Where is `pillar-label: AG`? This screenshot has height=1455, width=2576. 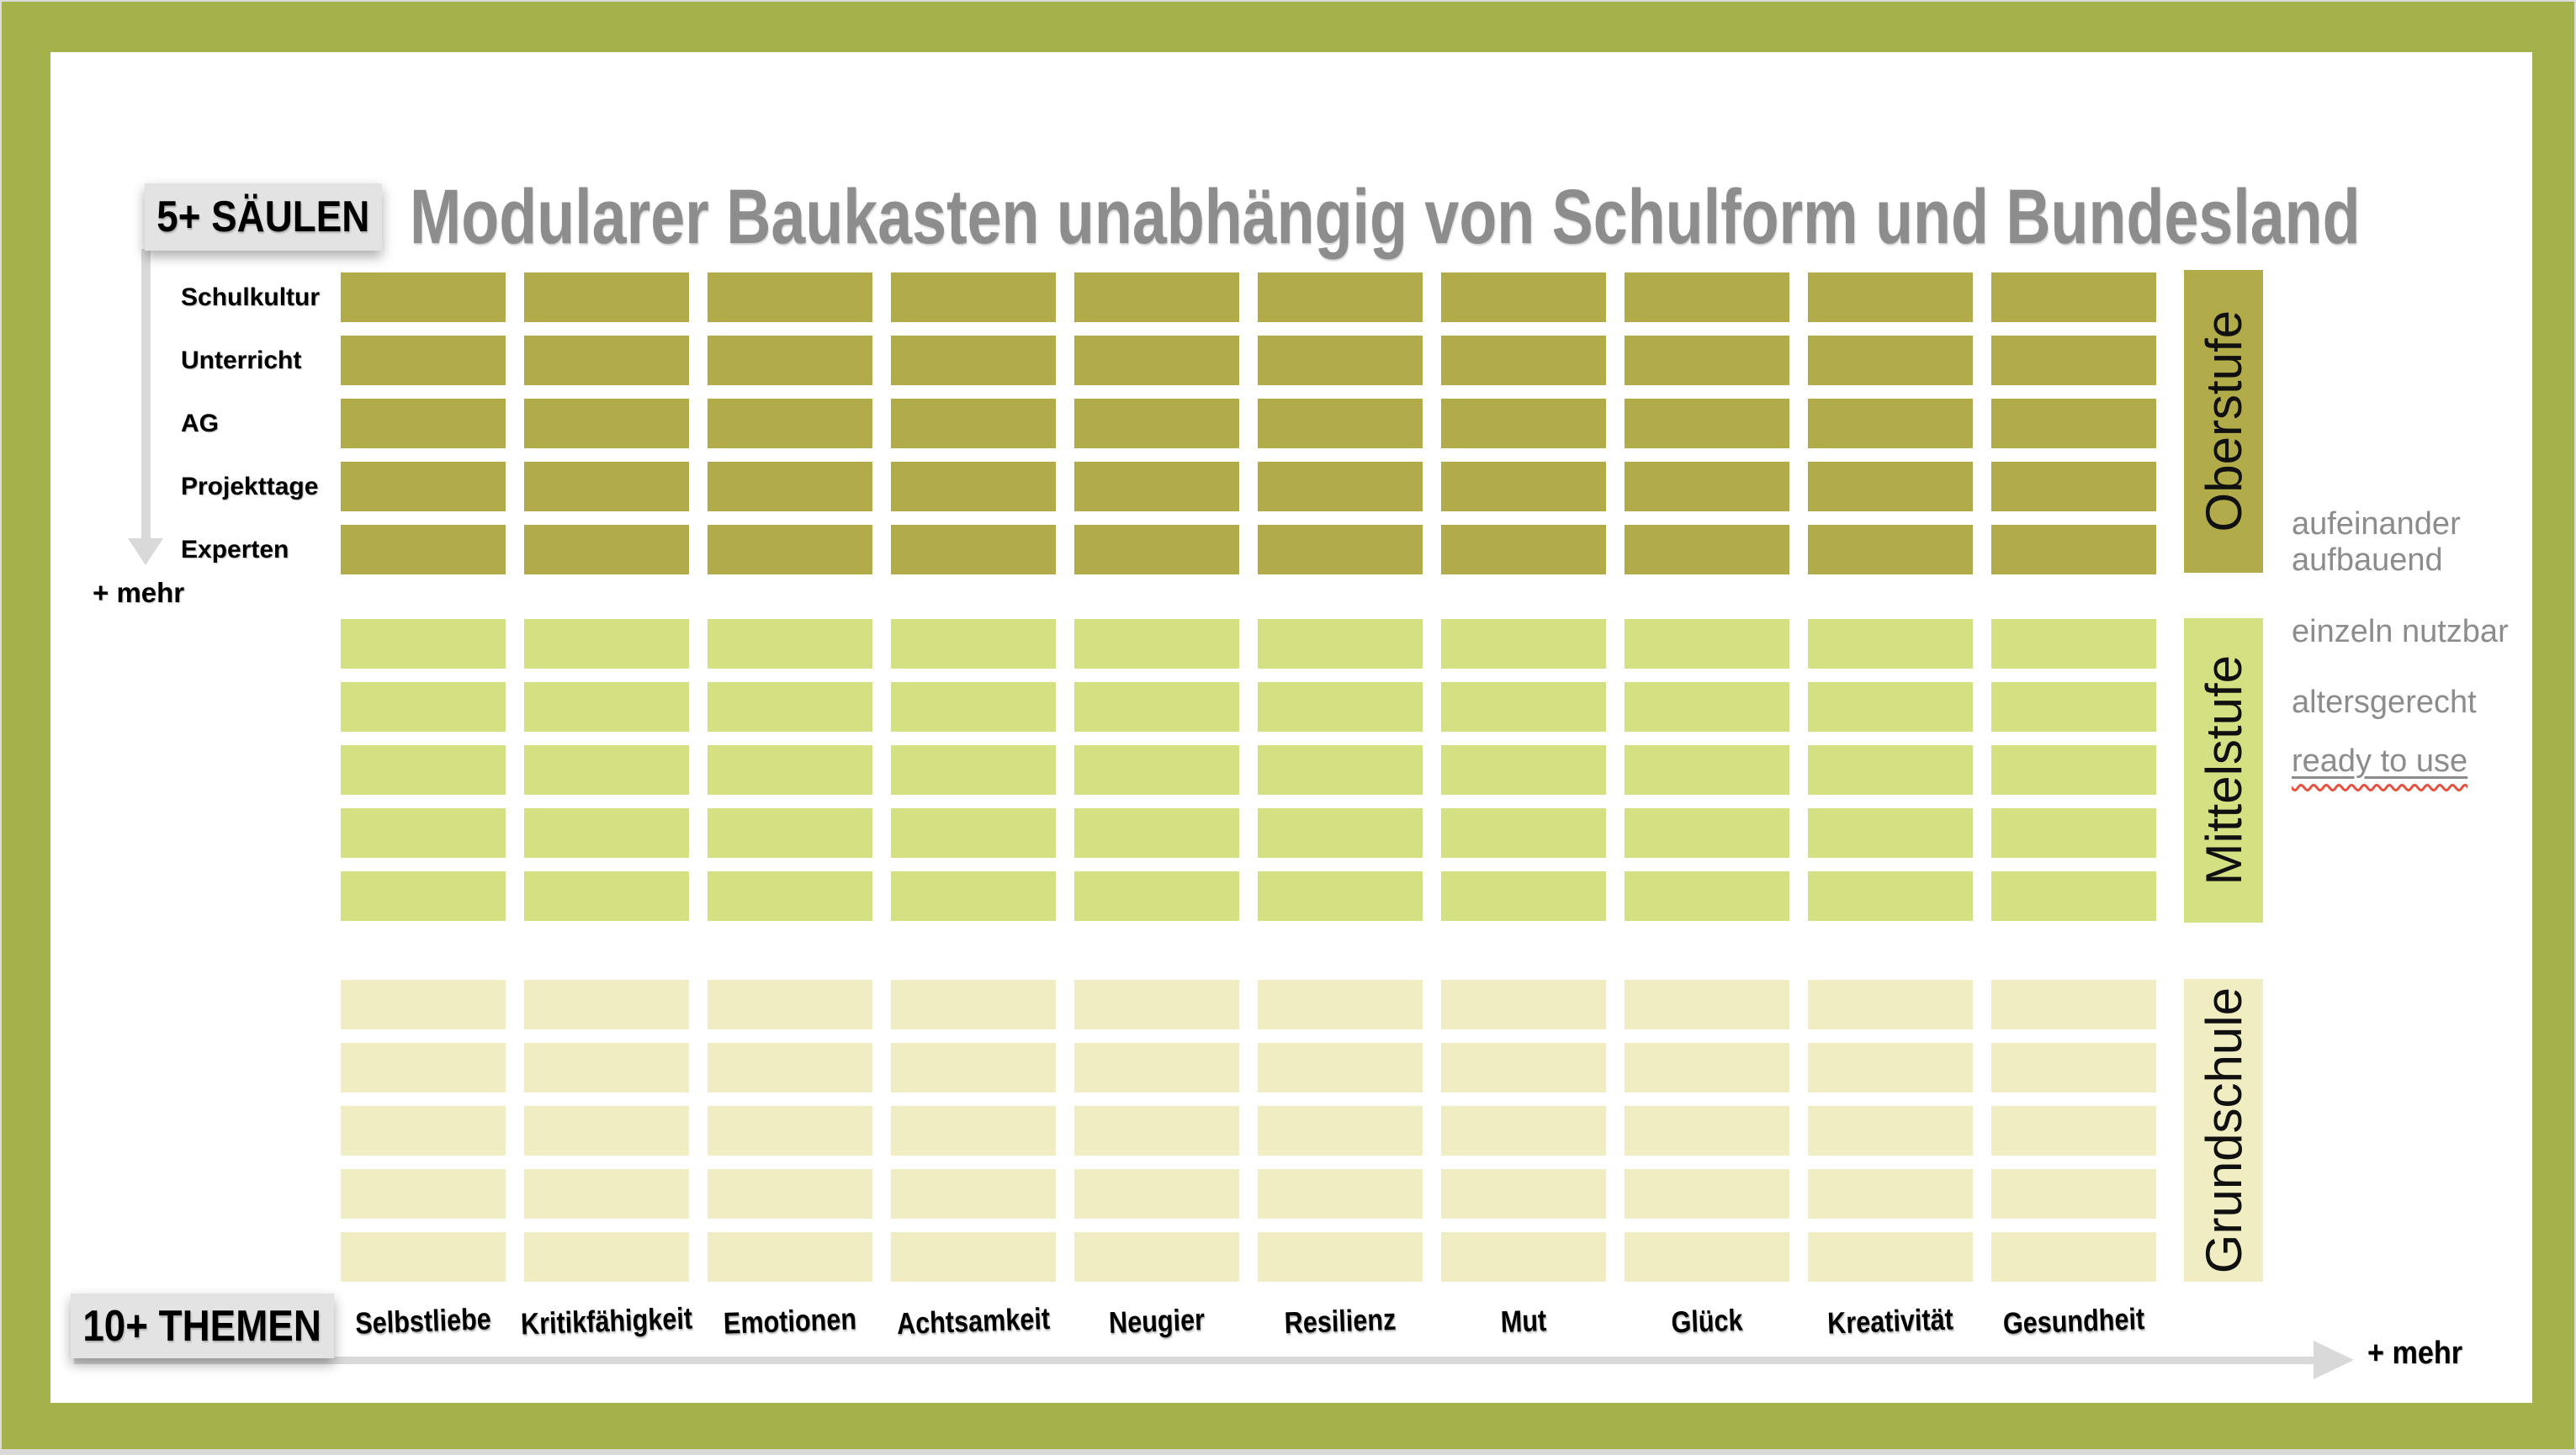 pillar-label: AG is located at coordinates (200, 423).